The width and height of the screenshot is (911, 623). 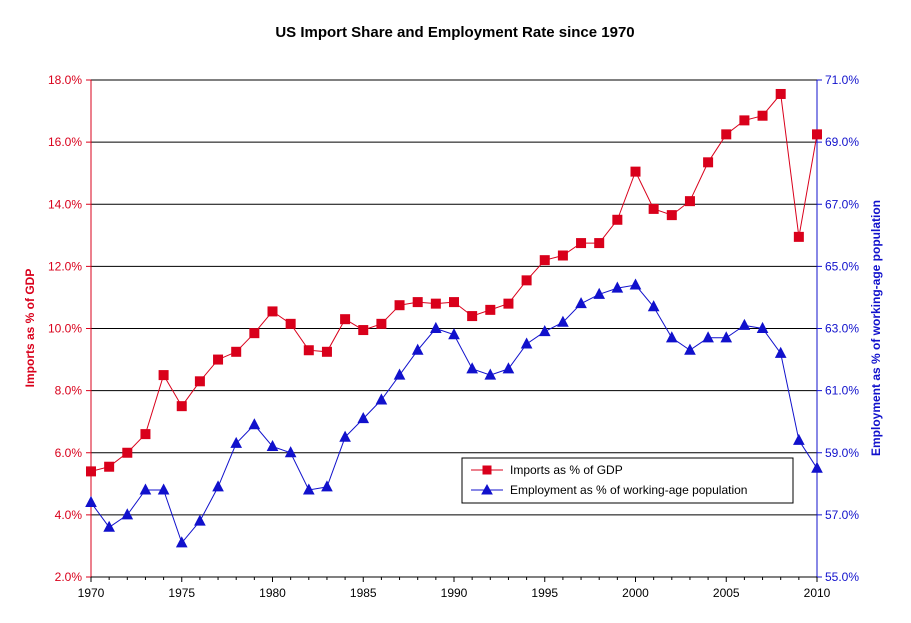 I want to click on x-tick-label: 2005, so click(x=726, y=593).